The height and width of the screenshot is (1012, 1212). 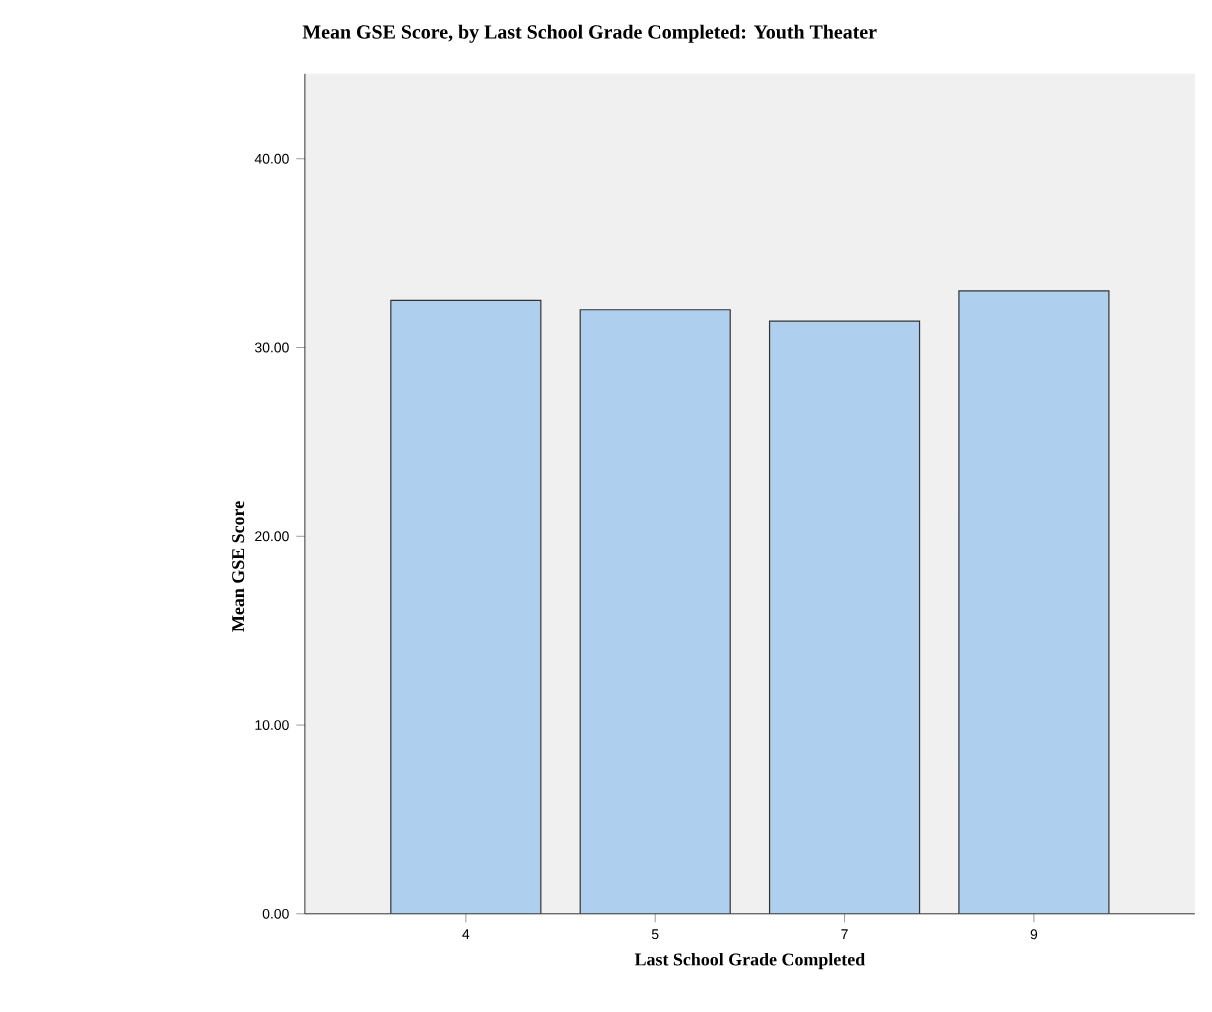 What do you see at coordinates (238, 566) in the screenshot?
I see `y-axis-title: Mean GSE Score` at bounding box center [238, 566].